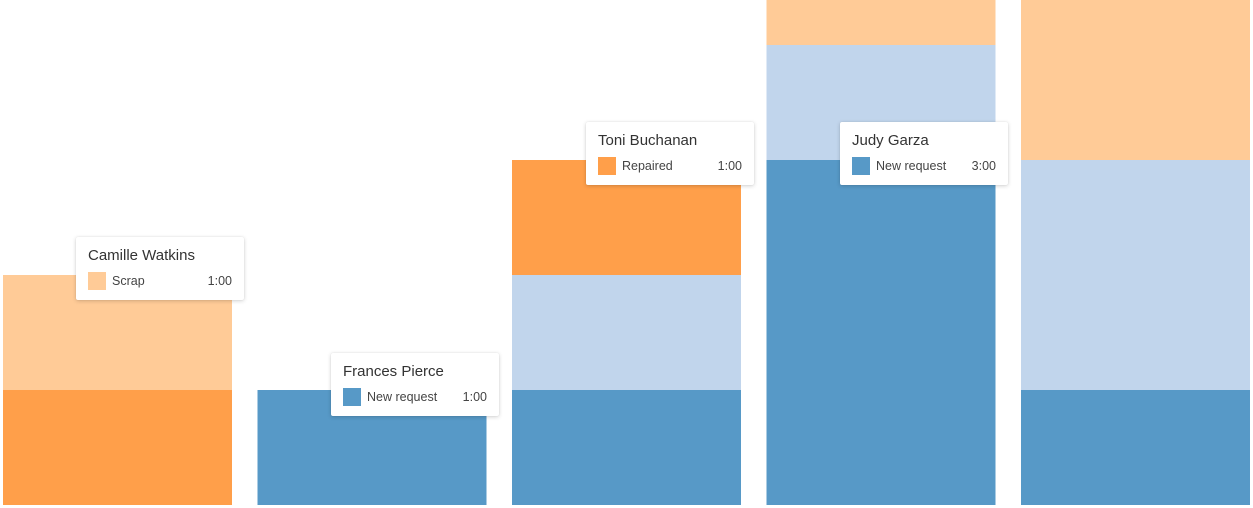 The width and height of the screenshot is (1253, 508). I want to click on tooltip-name: Camille Watkins, so click(141, 255).